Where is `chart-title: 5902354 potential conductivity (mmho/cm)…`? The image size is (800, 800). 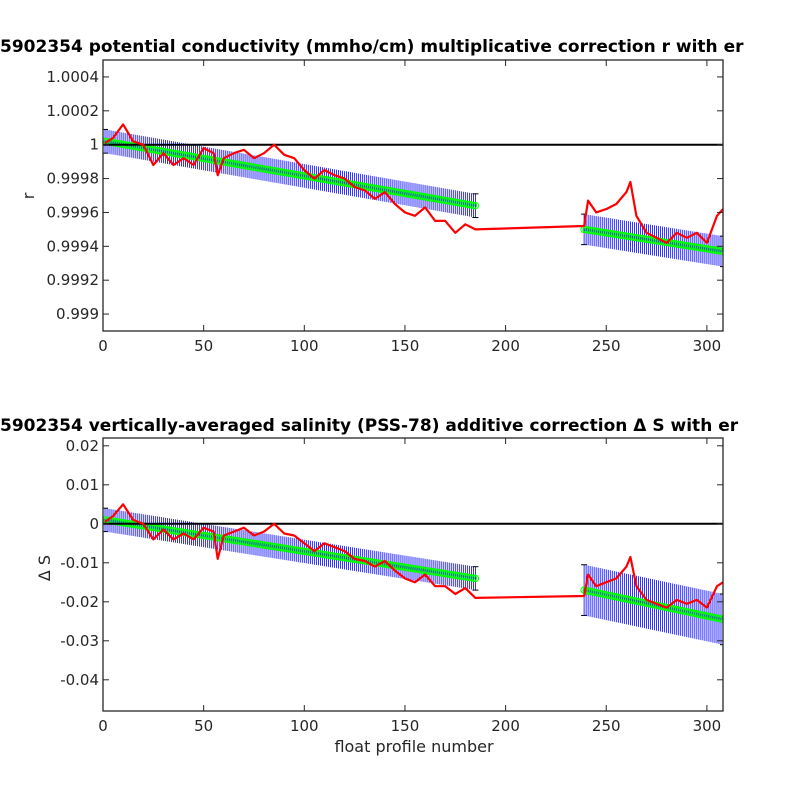
chart-title: 5902354 potential conductivity (mmho/cm)… is located at coordinates (372, 47).